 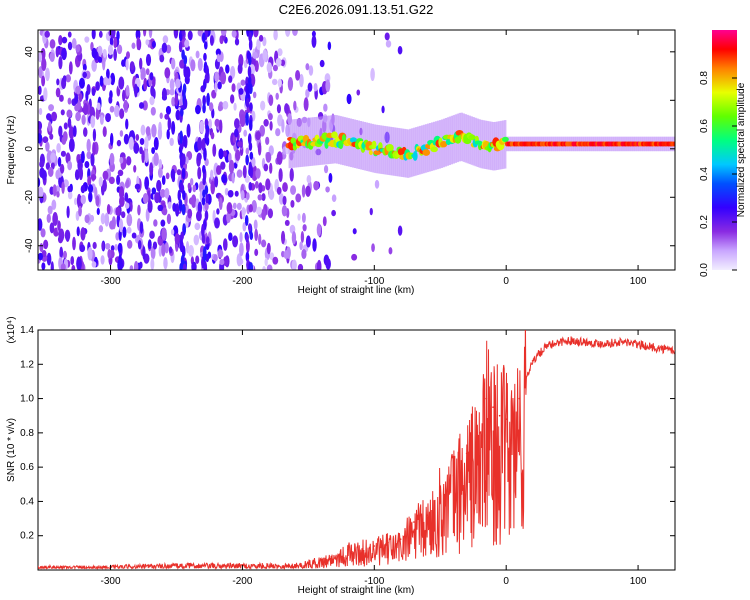 I want to click on spectrogram-y-tick-label: -20, so click(x=29, y=197).